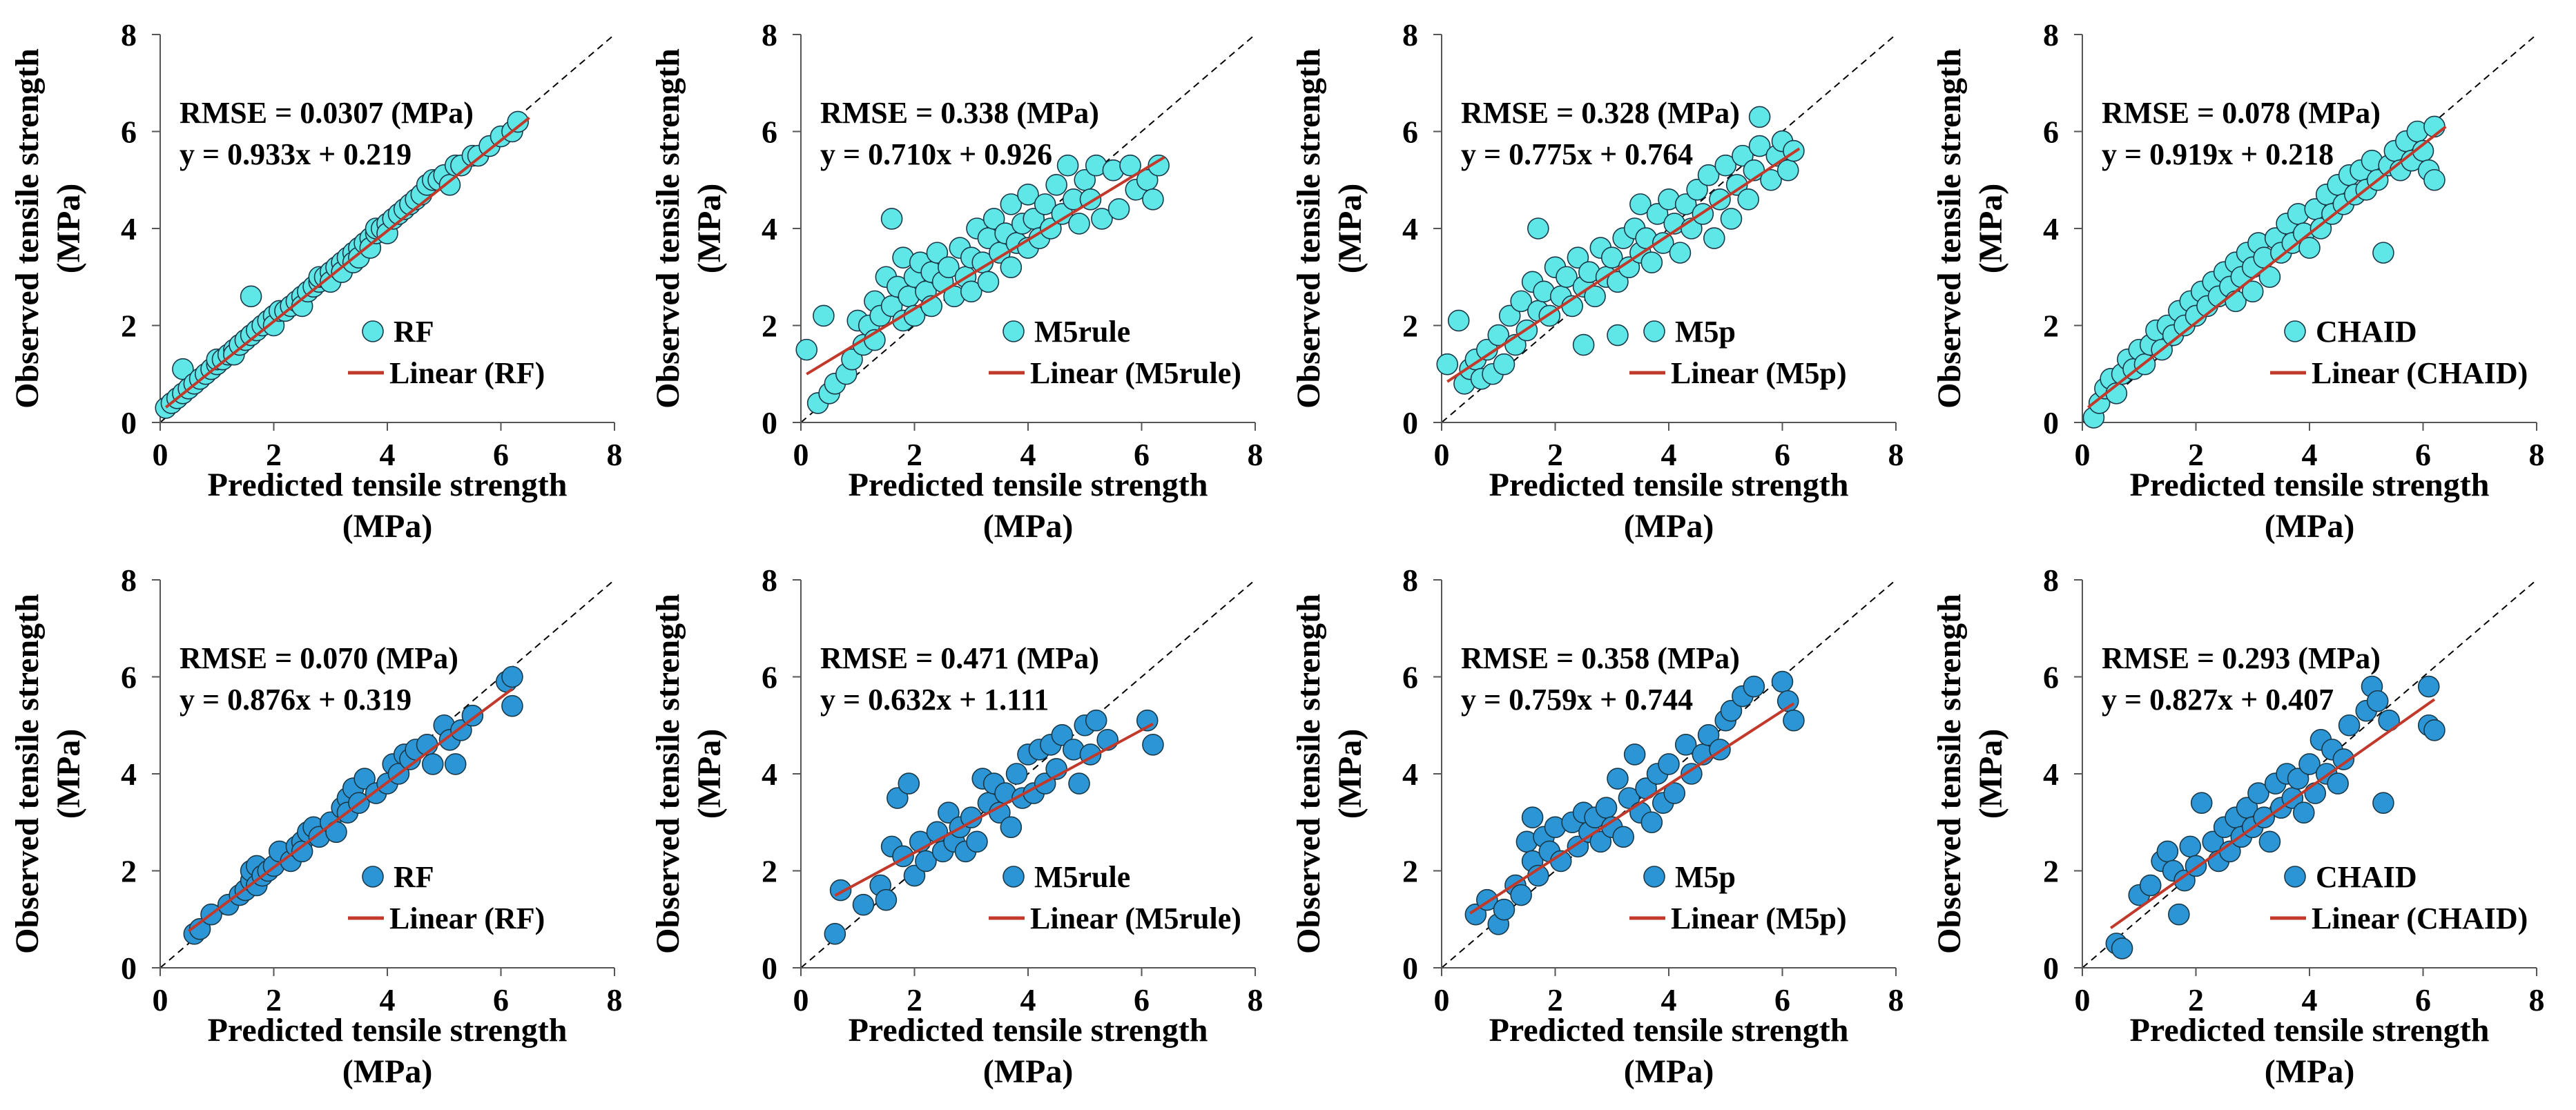 This screenshot has height=1110, width=2576. Describe the element at coordinates (2366, 332) in the screenshot. I see `legend-scatter-label: CHAID` at that location.